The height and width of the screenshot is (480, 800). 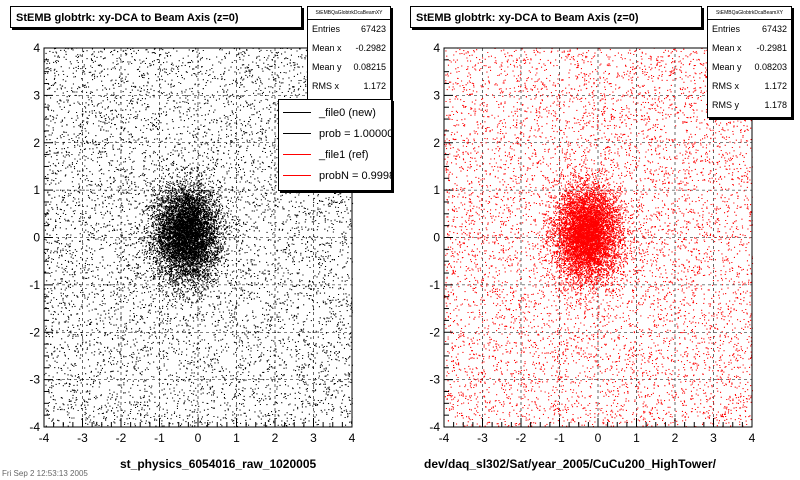 I want to click on stats-row-entries: Entries 67423, so click(x=349, y=29).